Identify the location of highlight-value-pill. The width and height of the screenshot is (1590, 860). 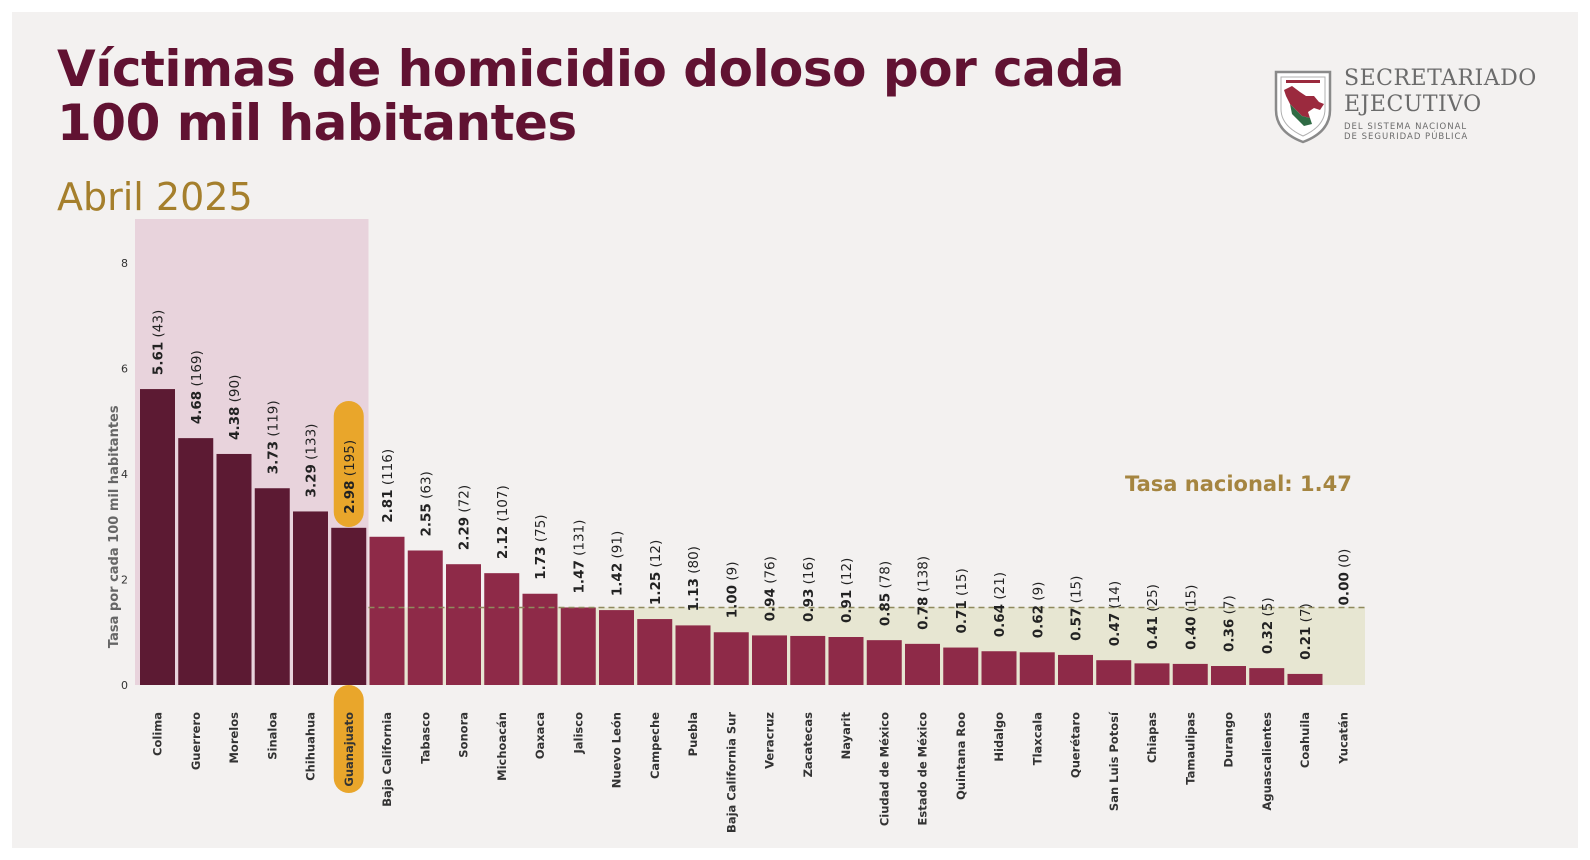
(348, 464).